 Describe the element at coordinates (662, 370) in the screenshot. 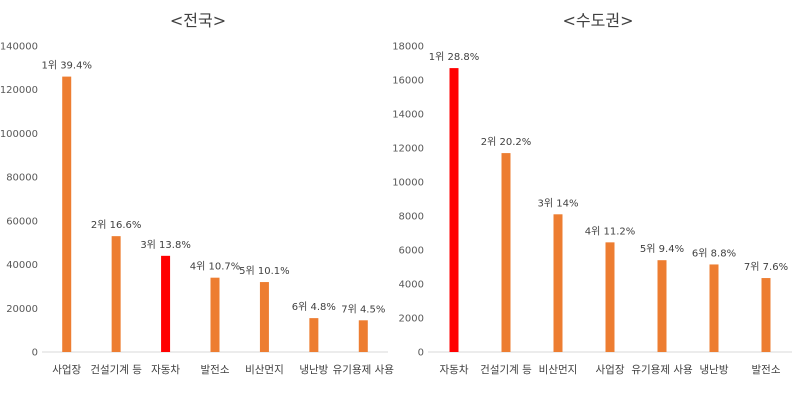

I see `capital-area-category-label: 유기용제 사용` at that location.